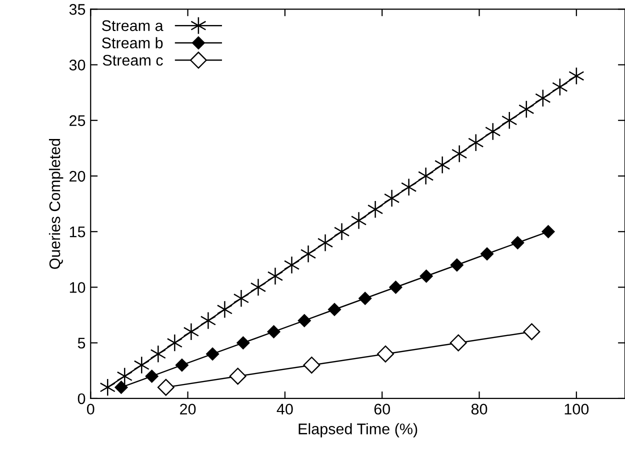 This screenshot has height=458, width=625. What do you see at coordinates (188, 409) in the screenshot?
I see `x-tick-label: 20` at bounding box center [188, 409].